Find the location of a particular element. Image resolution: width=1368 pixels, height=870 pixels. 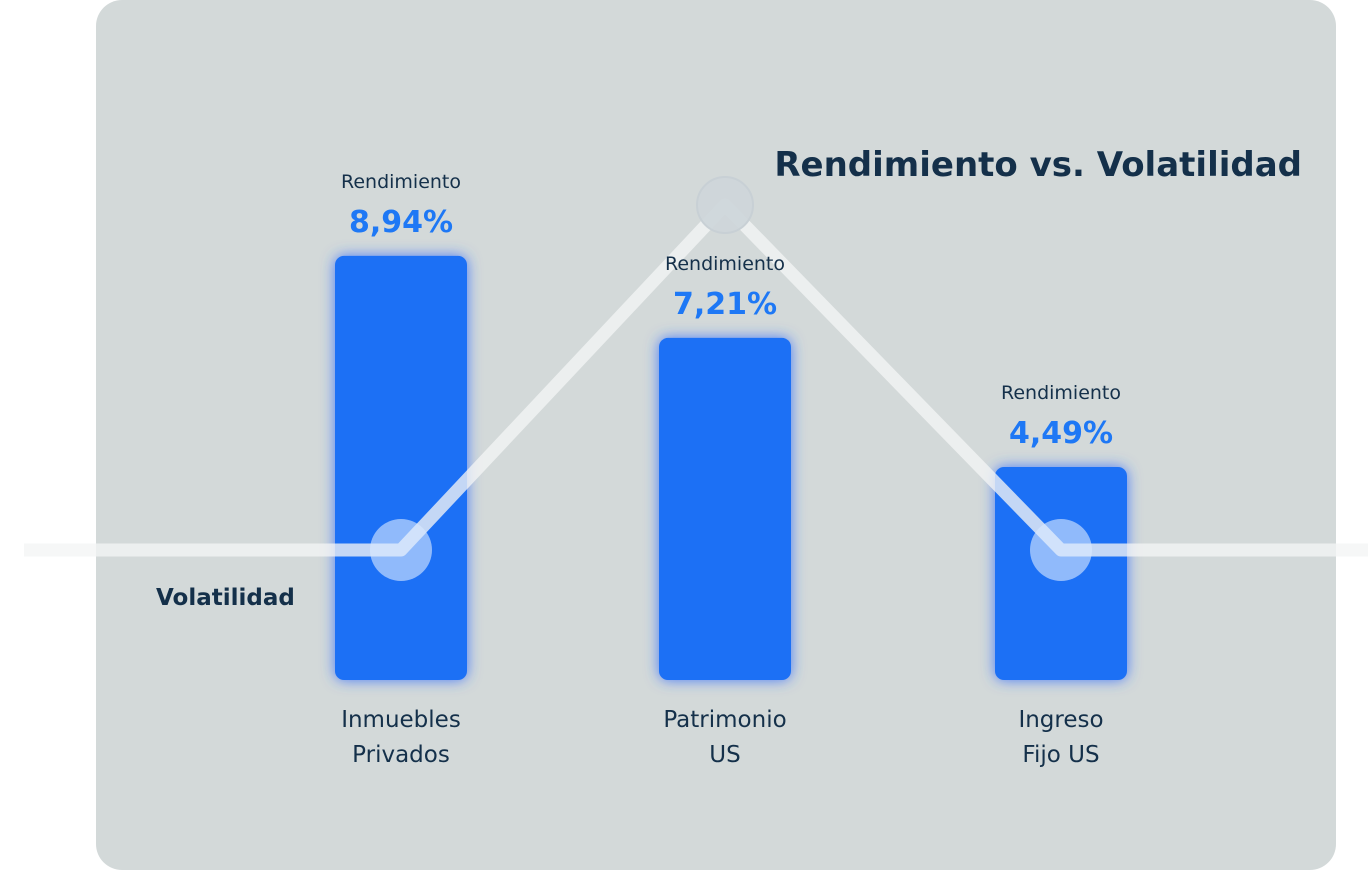

value-label-1: 7,21% is located at coordinates (725, 304).